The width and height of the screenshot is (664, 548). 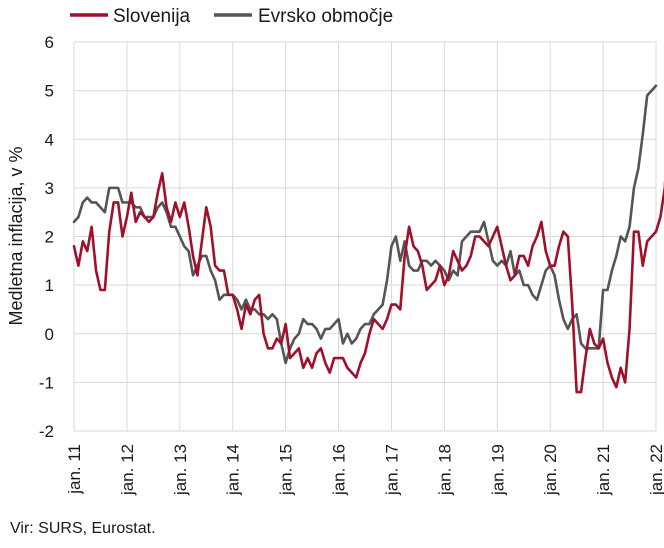 What do you see at coordinates (16, 235) in the screenshot?
I see `y-axis-title: Medletna inflacija, v %` at bounding box center [16, 235].